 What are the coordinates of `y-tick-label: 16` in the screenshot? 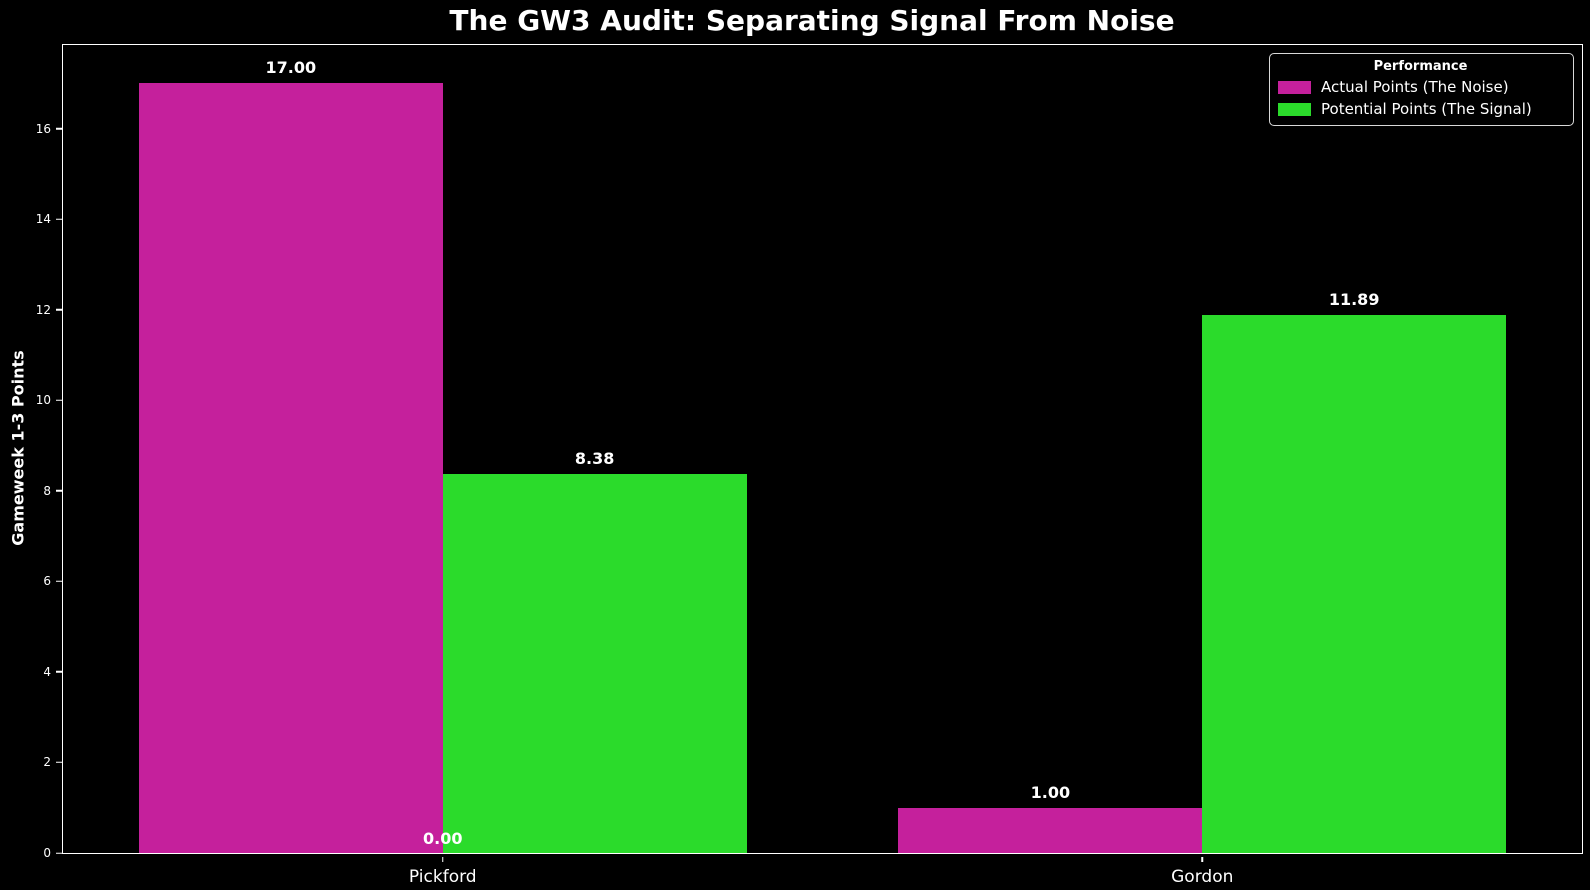 It's located at (43, 128).